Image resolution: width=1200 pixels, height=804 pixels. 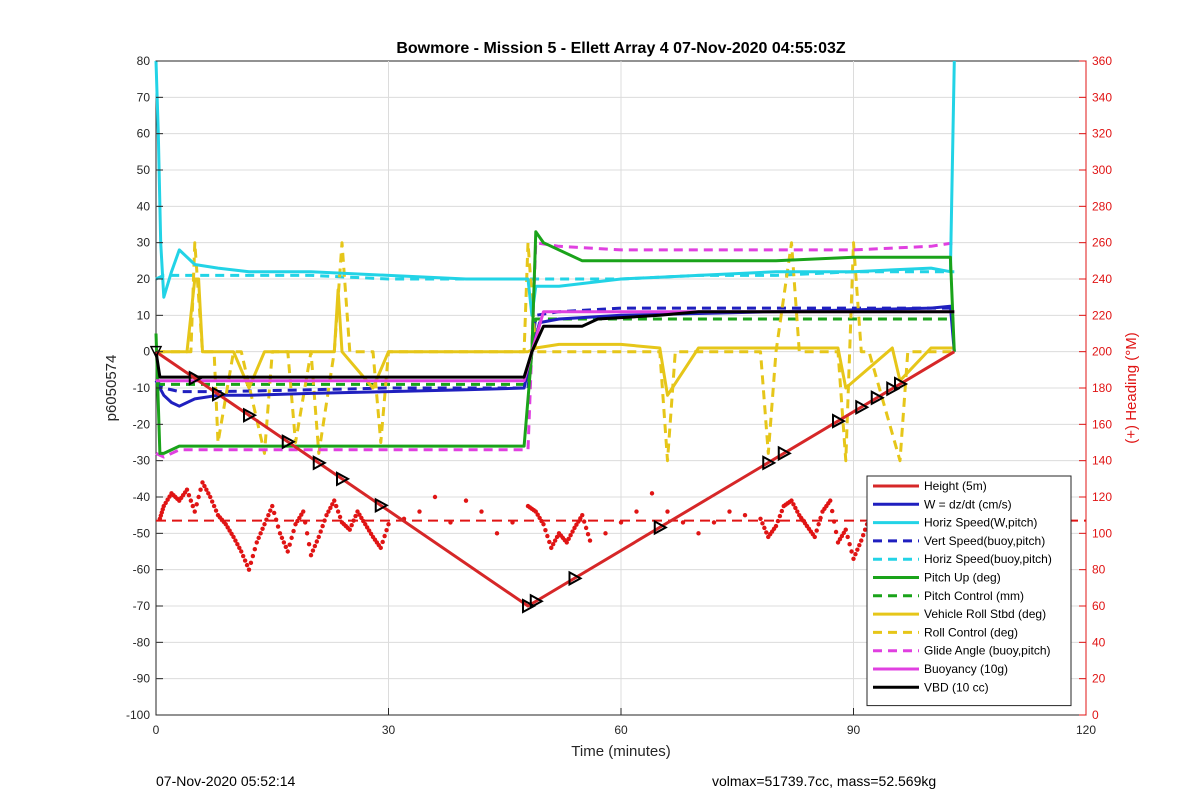 I want to click on y-right-tick-label: 0, so click(x=1095, y=715).